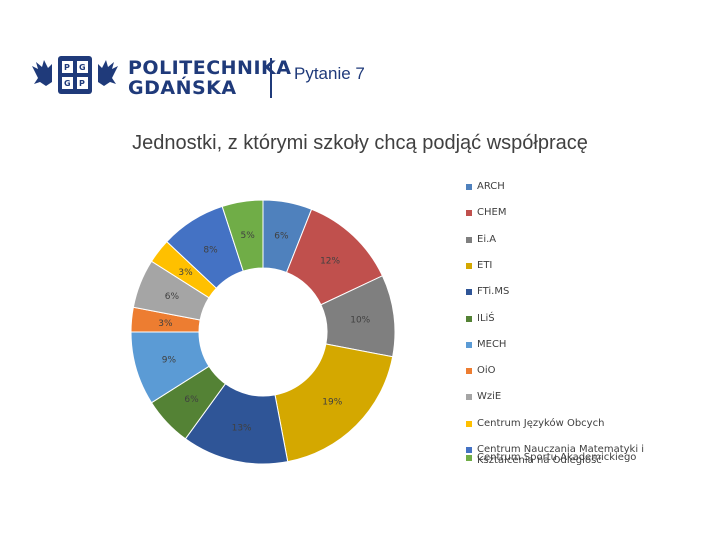 The width and height of the screenshot is (720, 540). I want to click on legend-label-3: ETI, so click(485, 265).